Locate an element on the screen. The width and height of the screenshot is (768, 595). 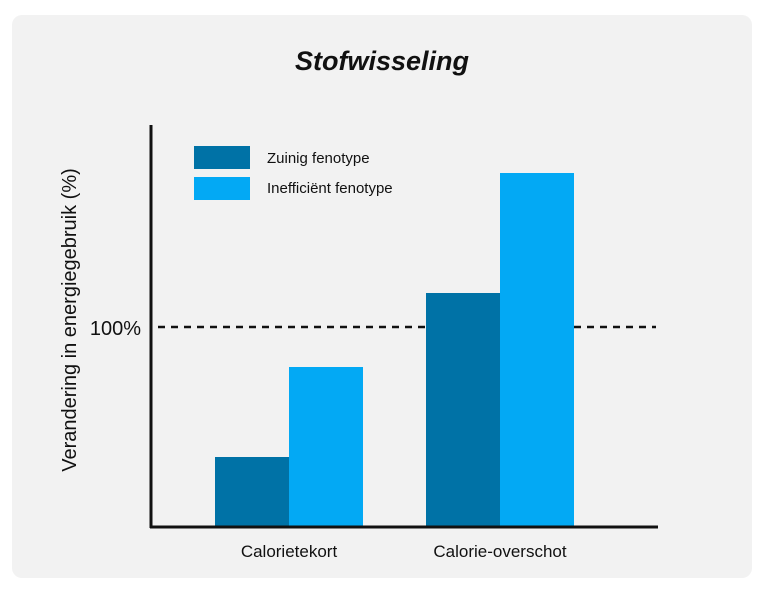
bar-calorie-overschot-zuinig is located at coordinates (463, 410).